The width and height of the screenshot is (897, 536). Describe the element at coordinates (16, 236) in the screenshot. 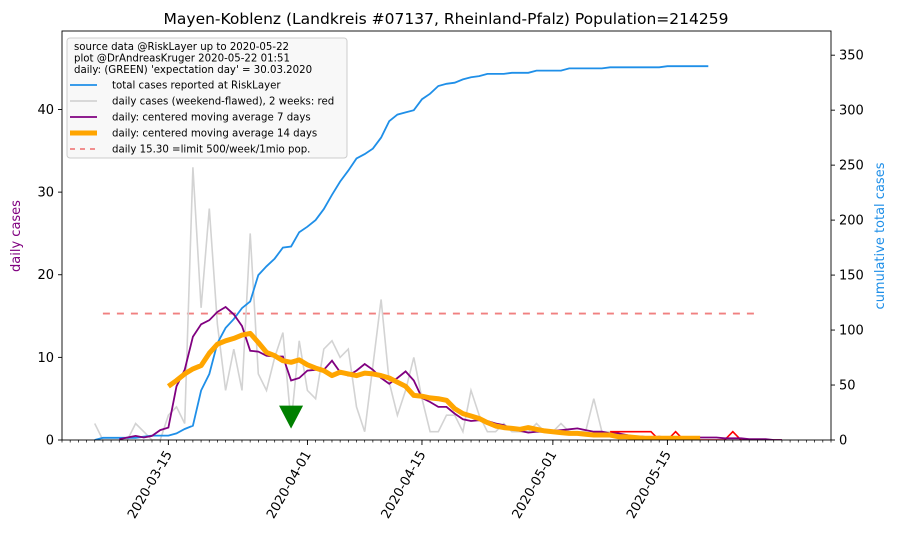

I see `y-axis-left-label: daily cases` at that location.